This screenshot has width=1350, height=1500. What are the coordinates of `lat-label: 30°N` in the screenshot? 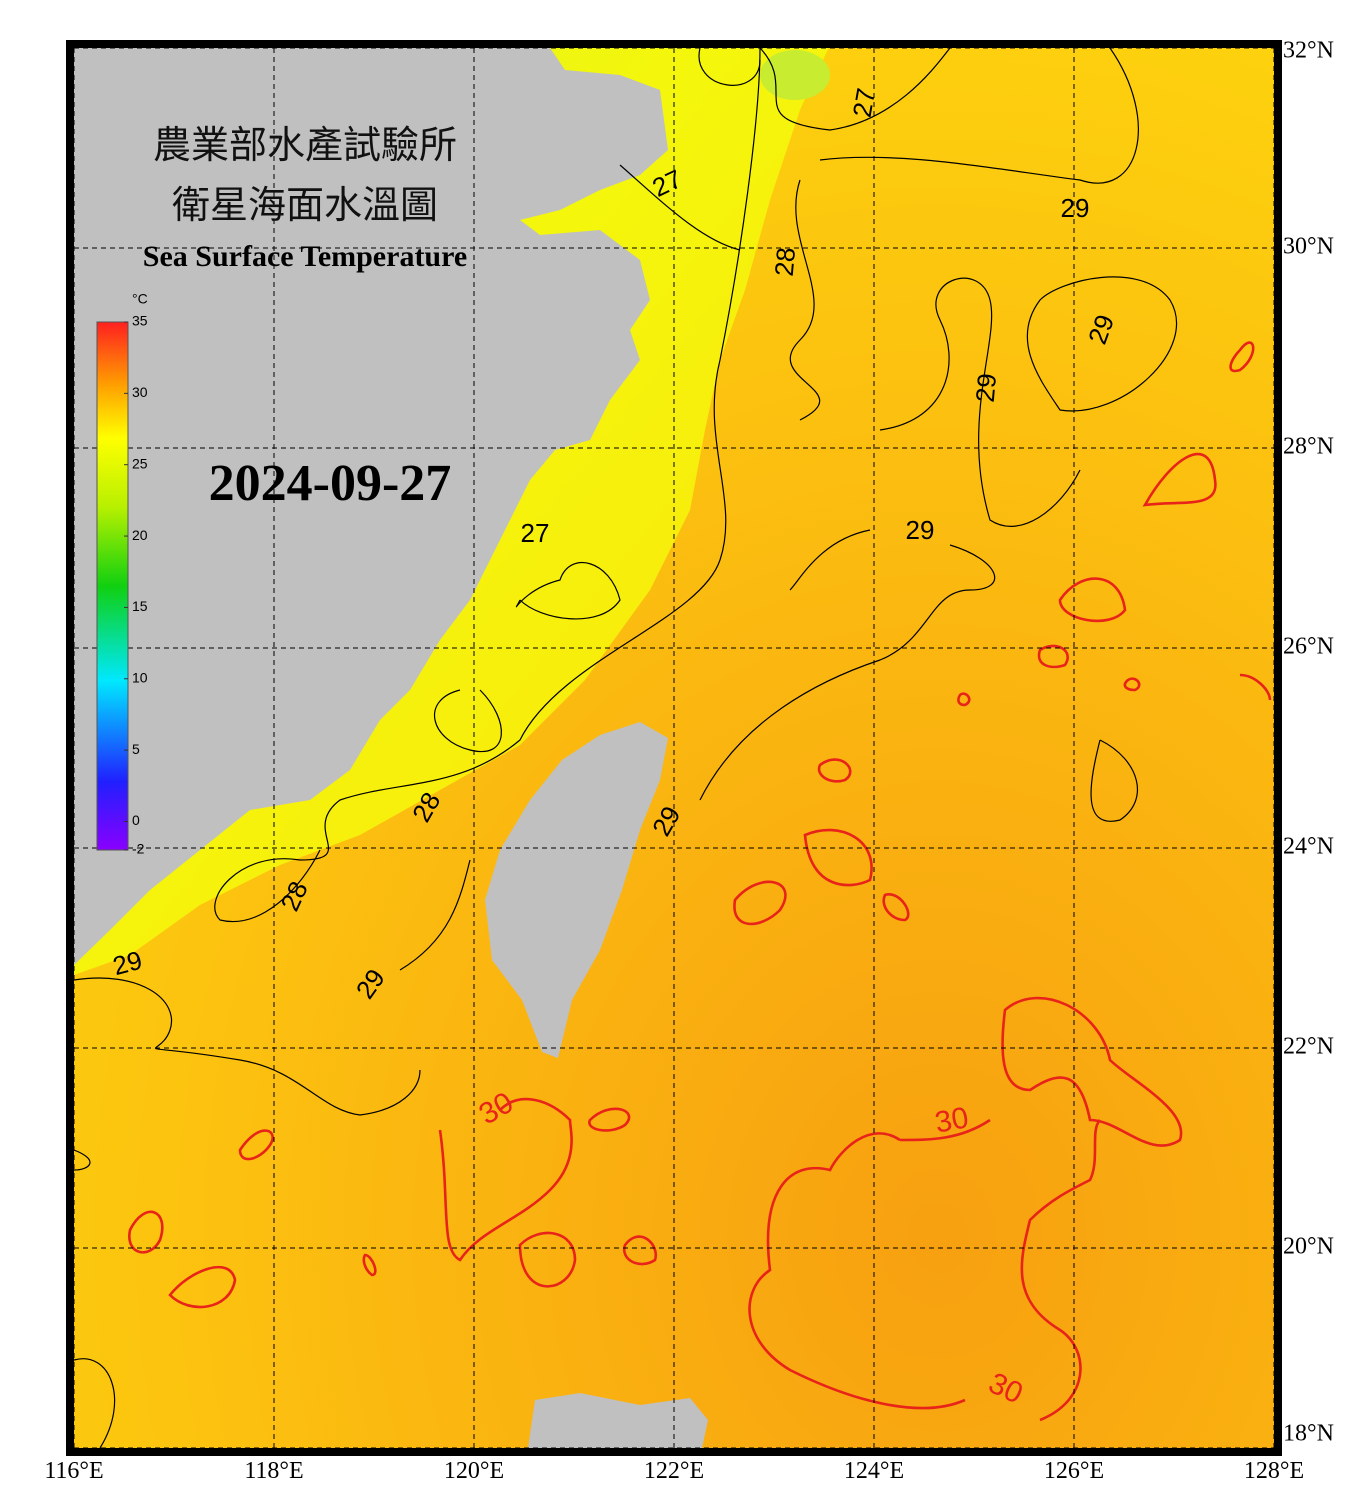 It's located at (1308, 247).